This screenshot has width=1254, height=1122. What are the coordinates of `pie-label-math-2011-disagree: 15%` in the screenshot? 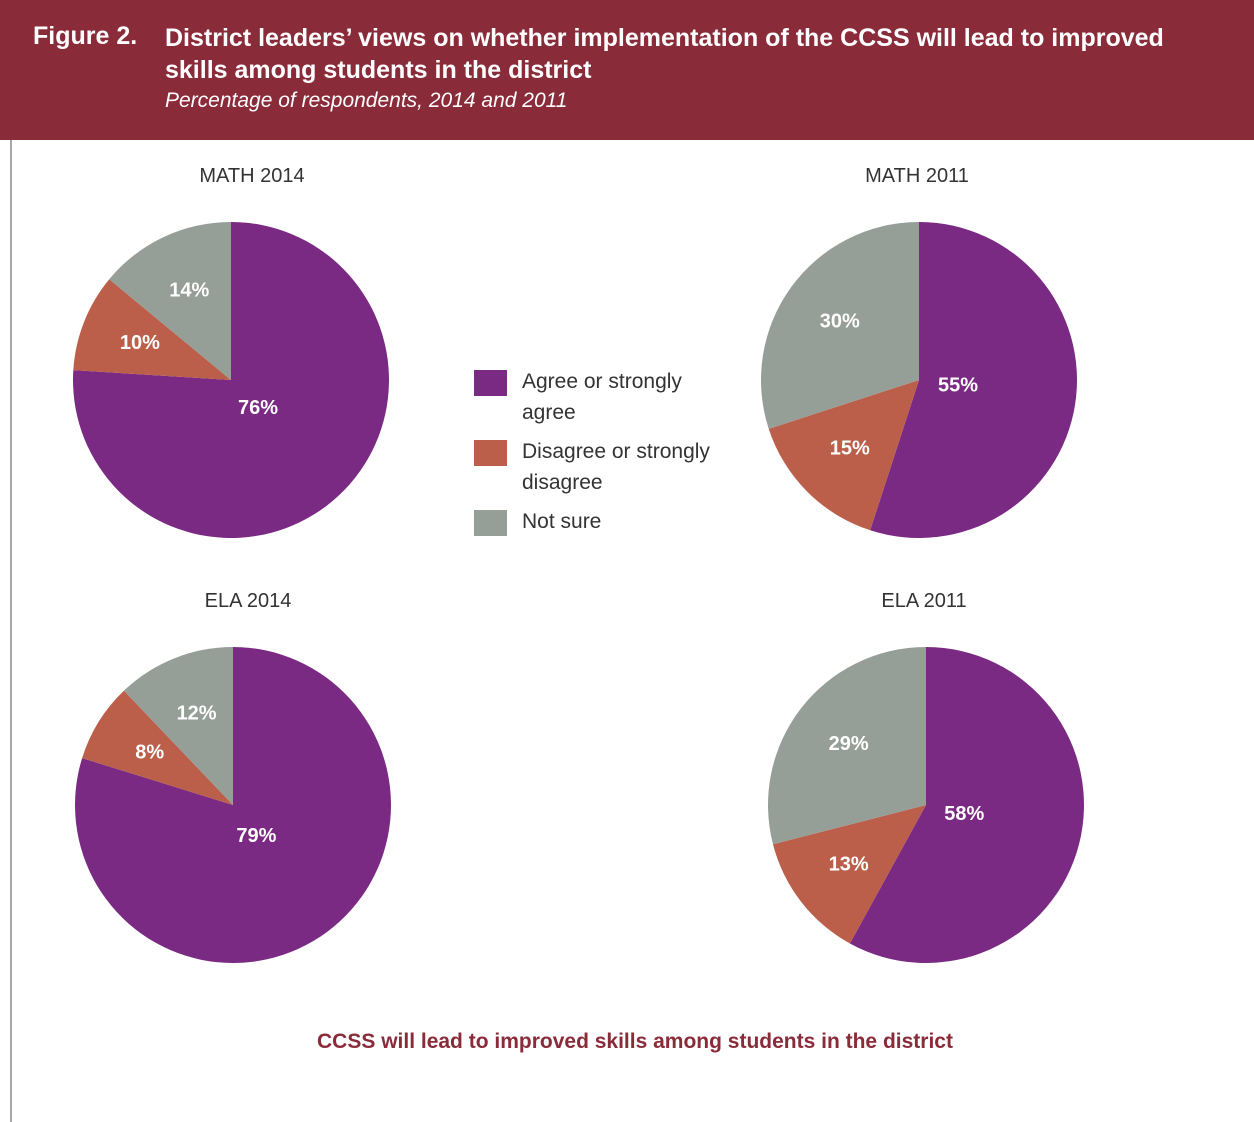 It's located at (850, 449).